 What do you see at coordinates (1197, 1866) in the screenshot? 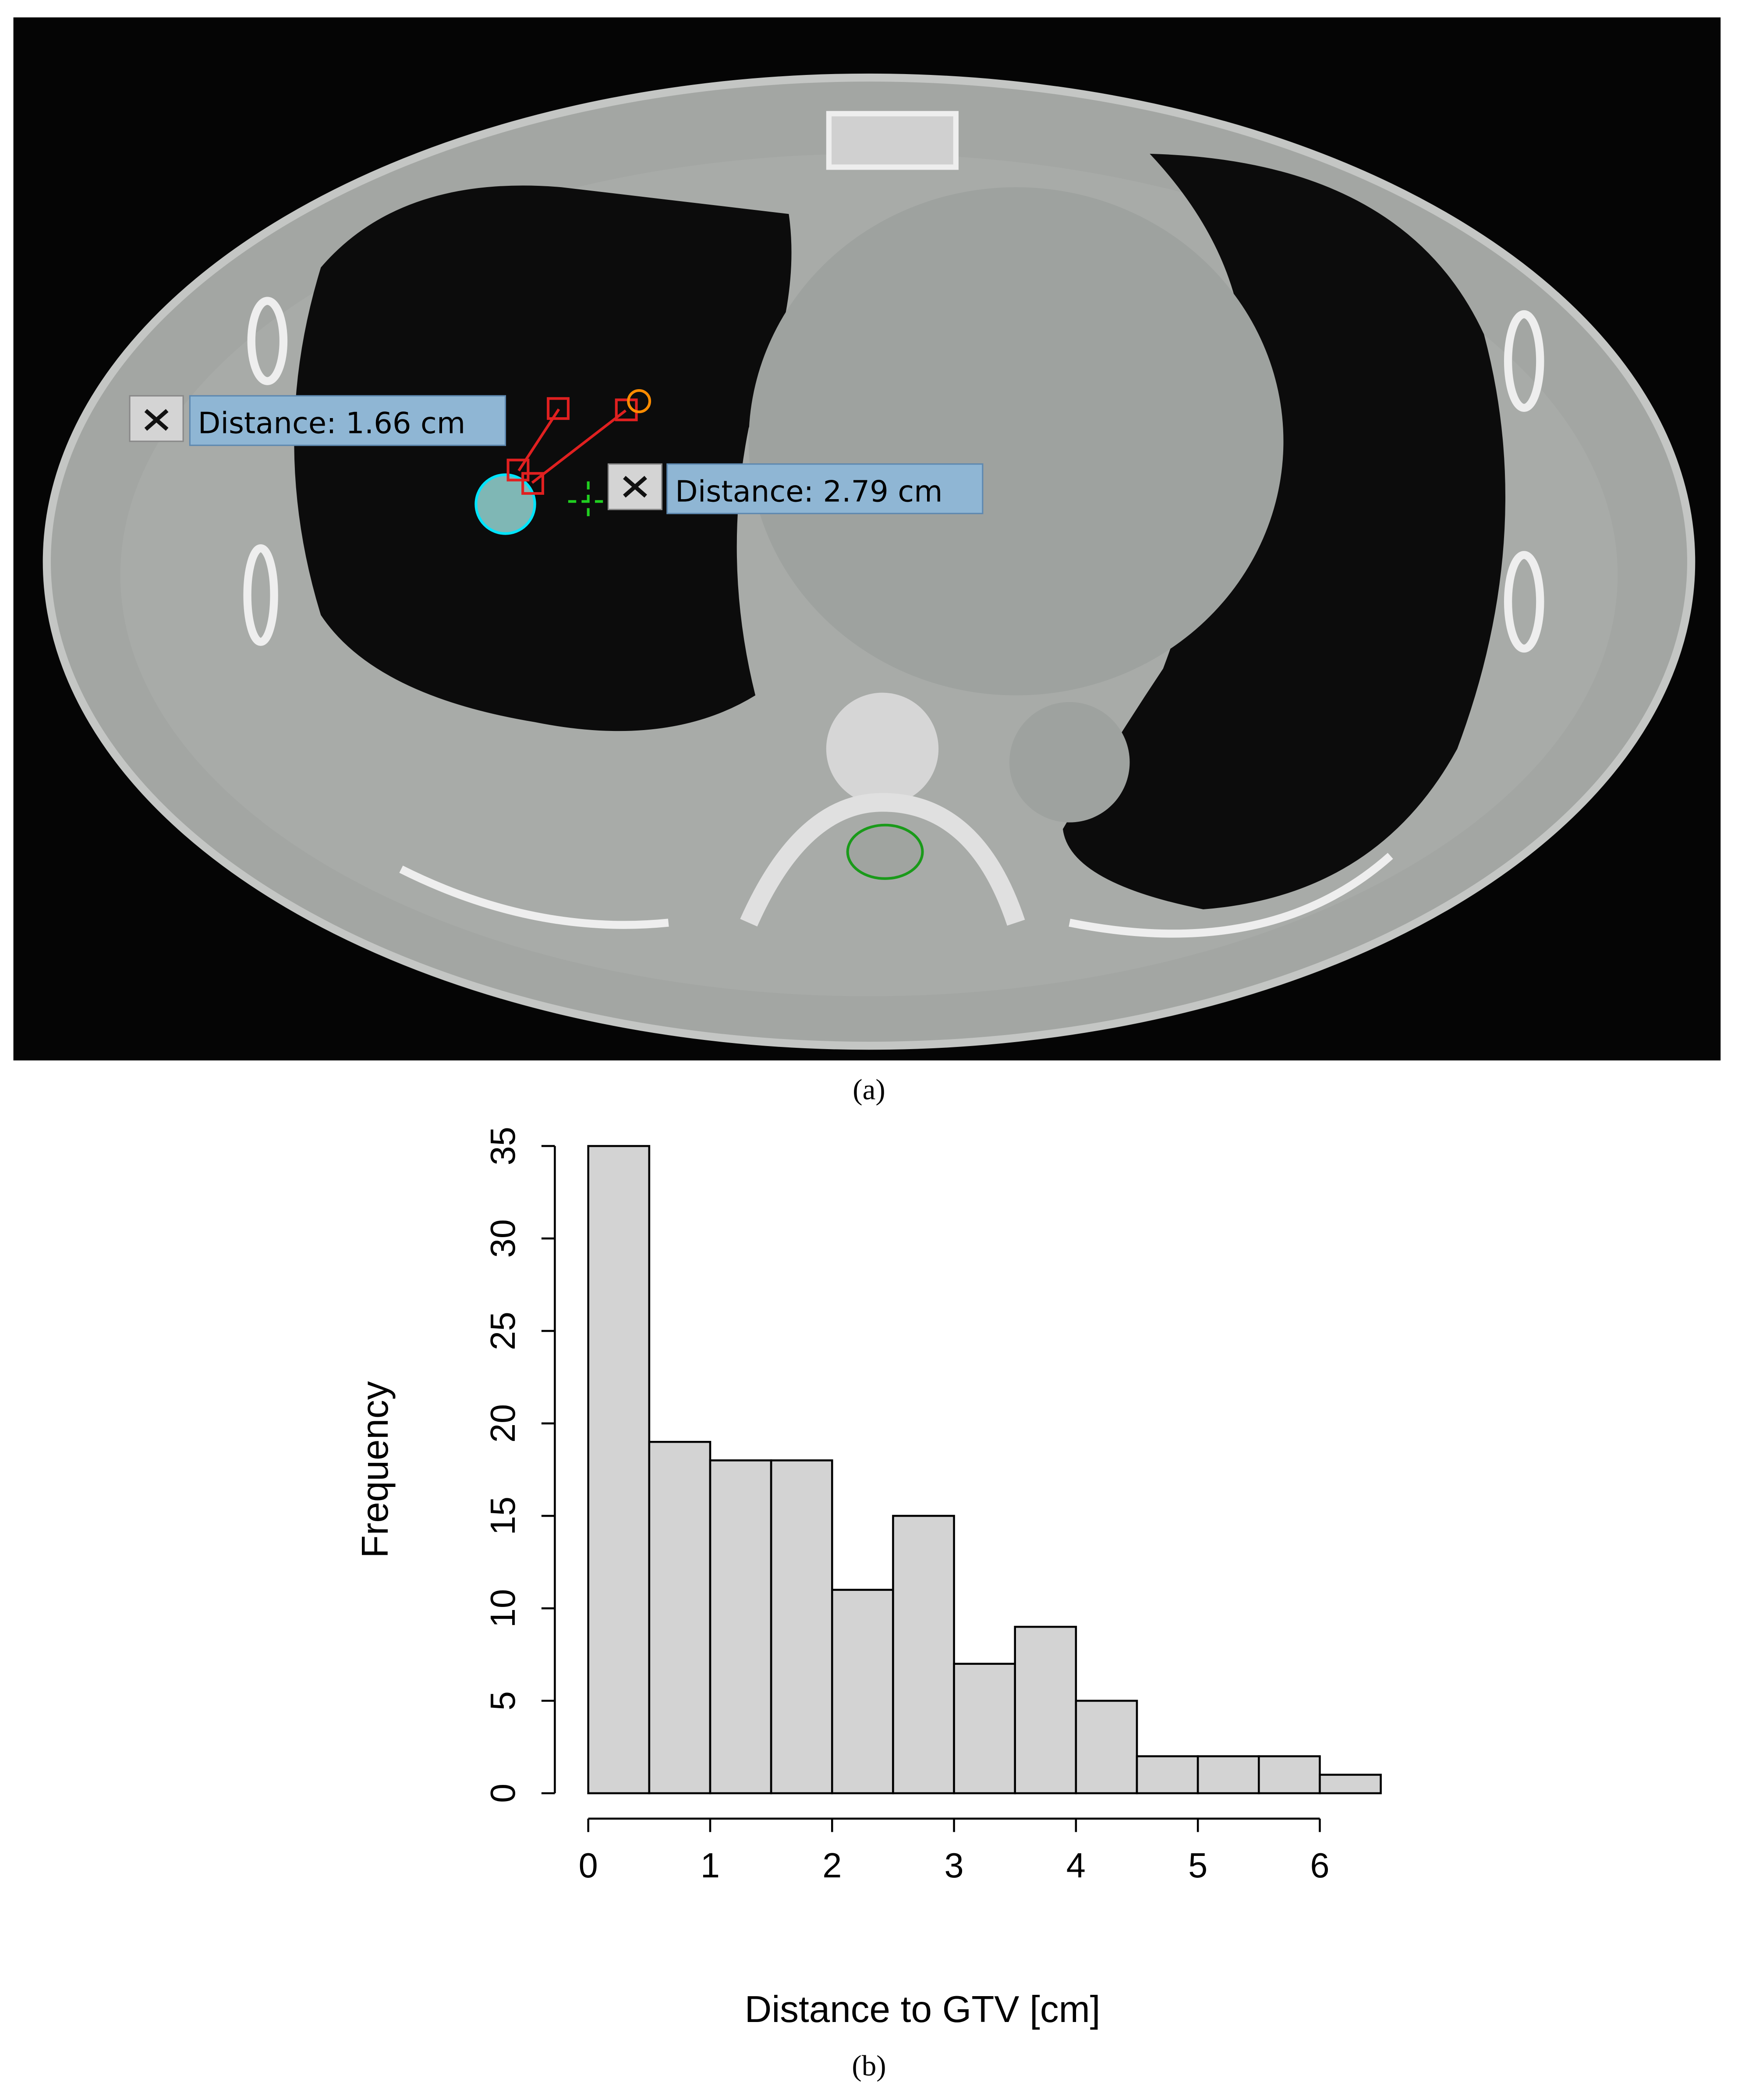
I see `x-tick-label: 5` at bounding box center [1197, 1866].